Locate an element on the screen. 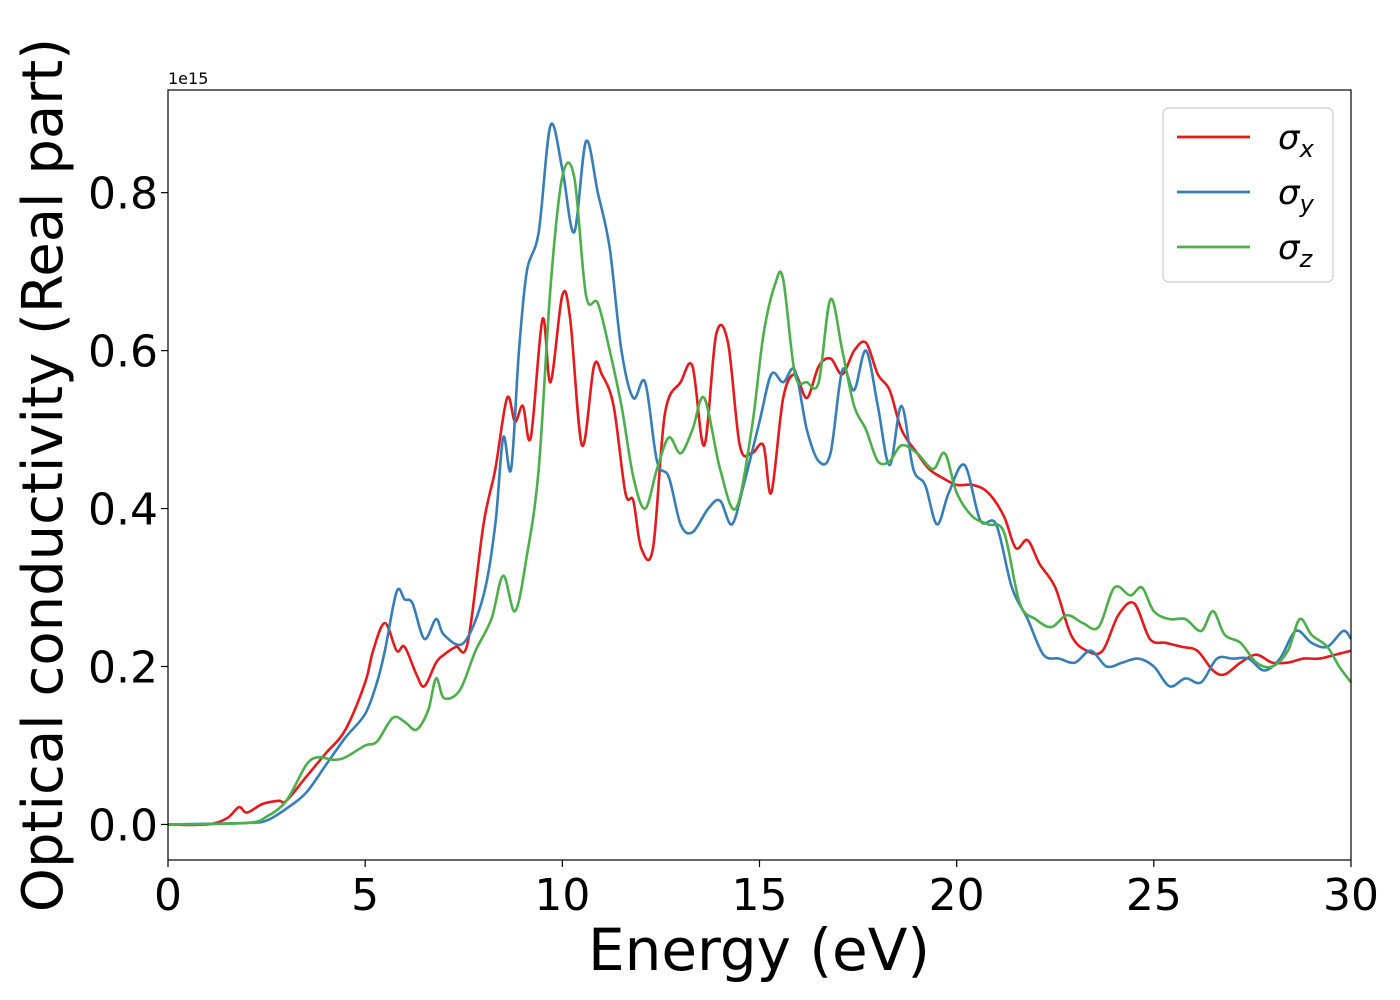 The image size is (1400, 1000). x-tick-label: 30 is located at coordinates (1351, 895).